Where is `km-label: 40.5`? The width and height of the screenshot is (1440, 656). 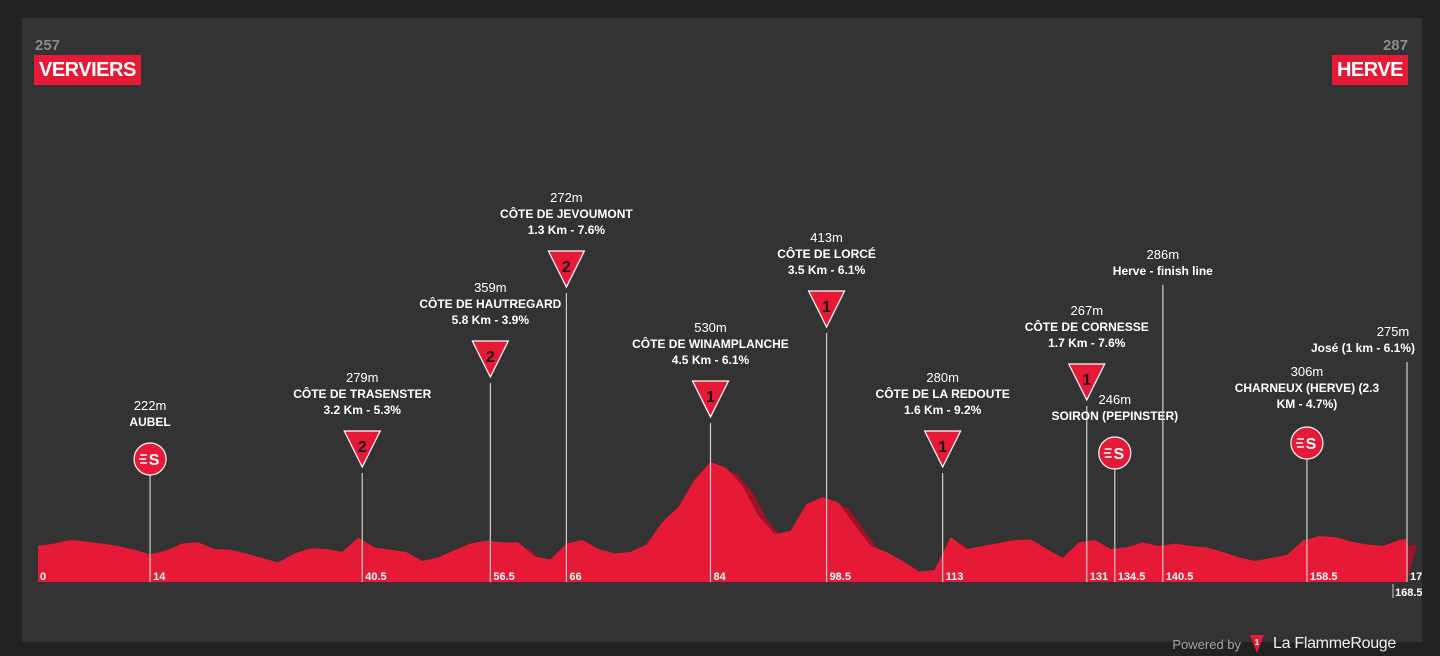 km-label: 40.5 is located at coordinates (375, 577).